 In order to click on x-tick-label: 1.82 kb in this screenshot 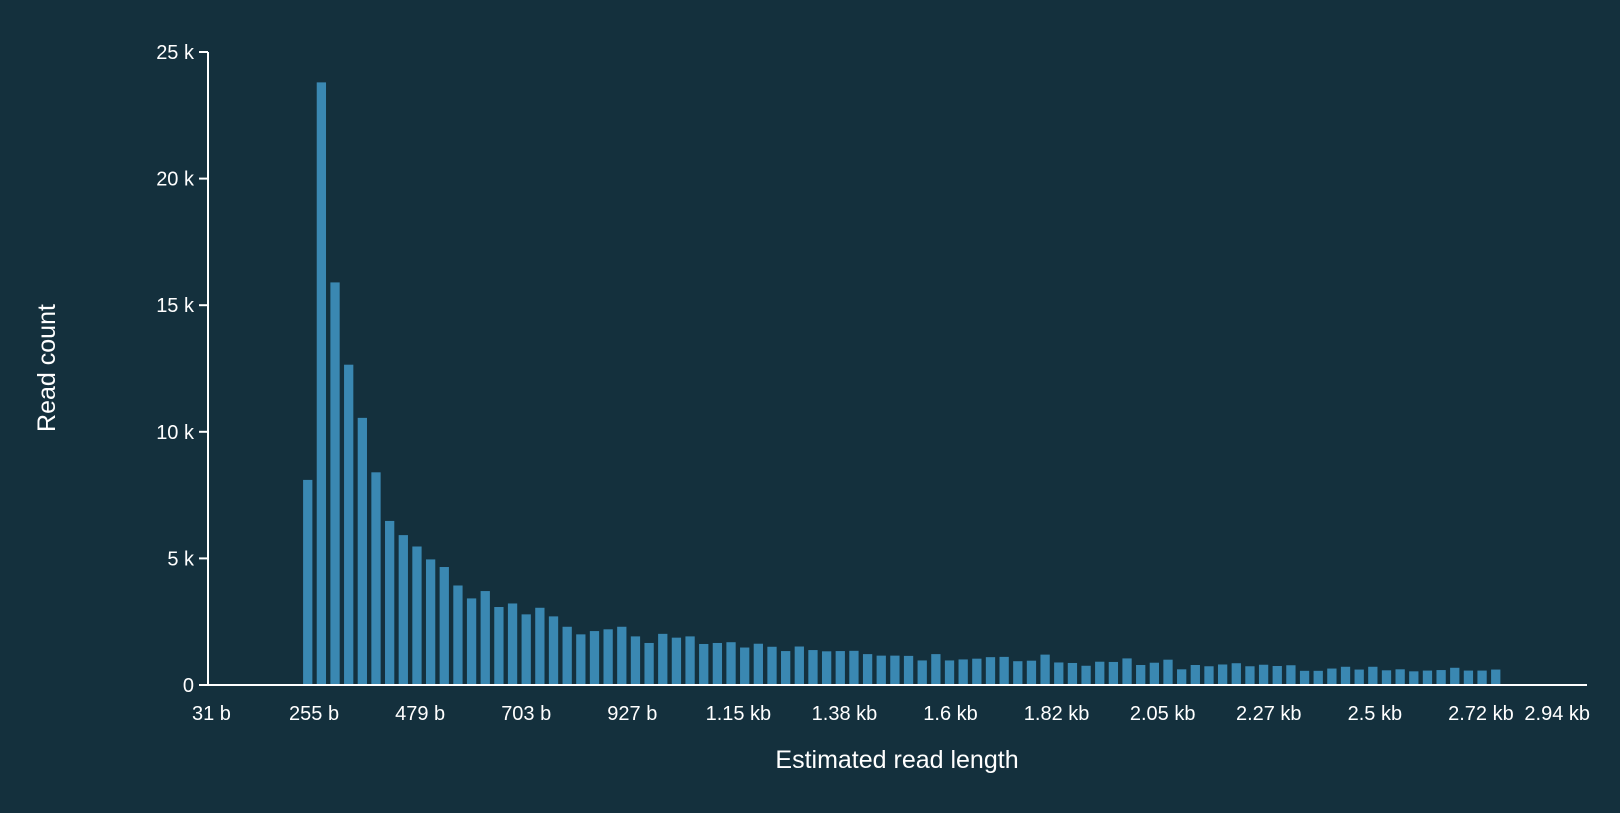, I will do `click(1057, 714)`.